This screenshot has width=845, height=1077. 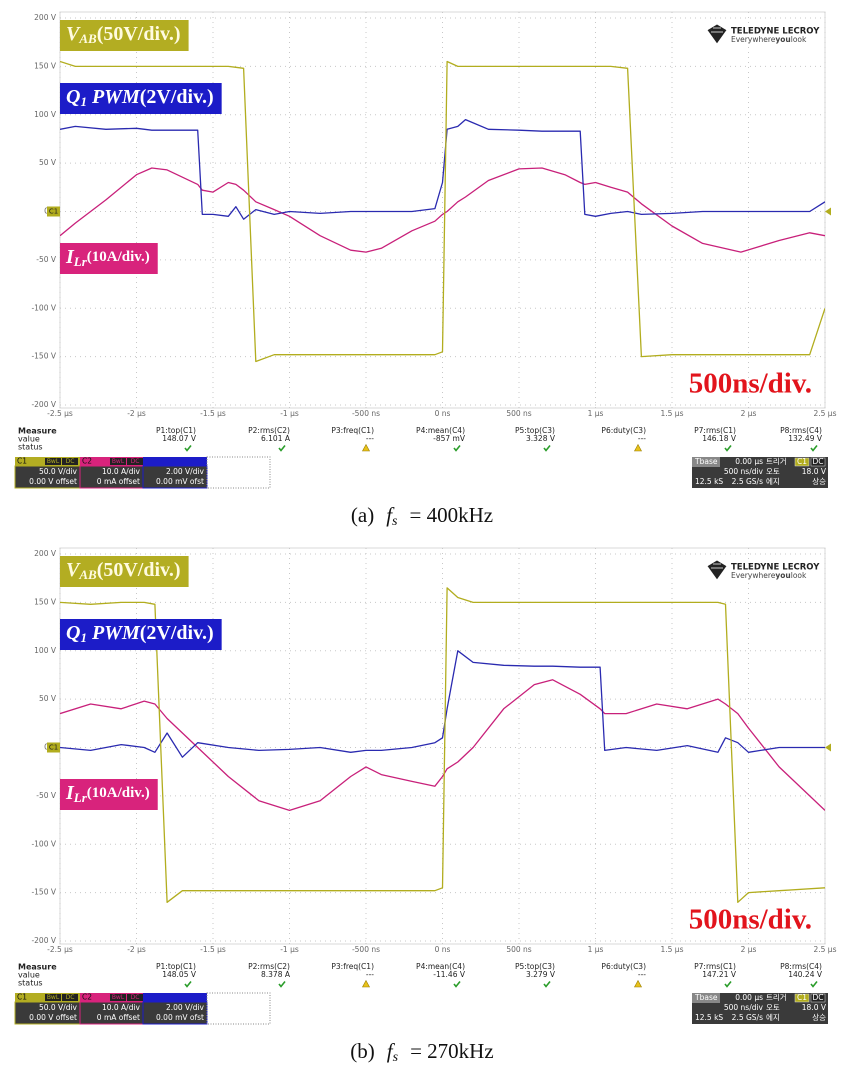 I want to click on caption-label: (b), so click(x=362, y=1051).